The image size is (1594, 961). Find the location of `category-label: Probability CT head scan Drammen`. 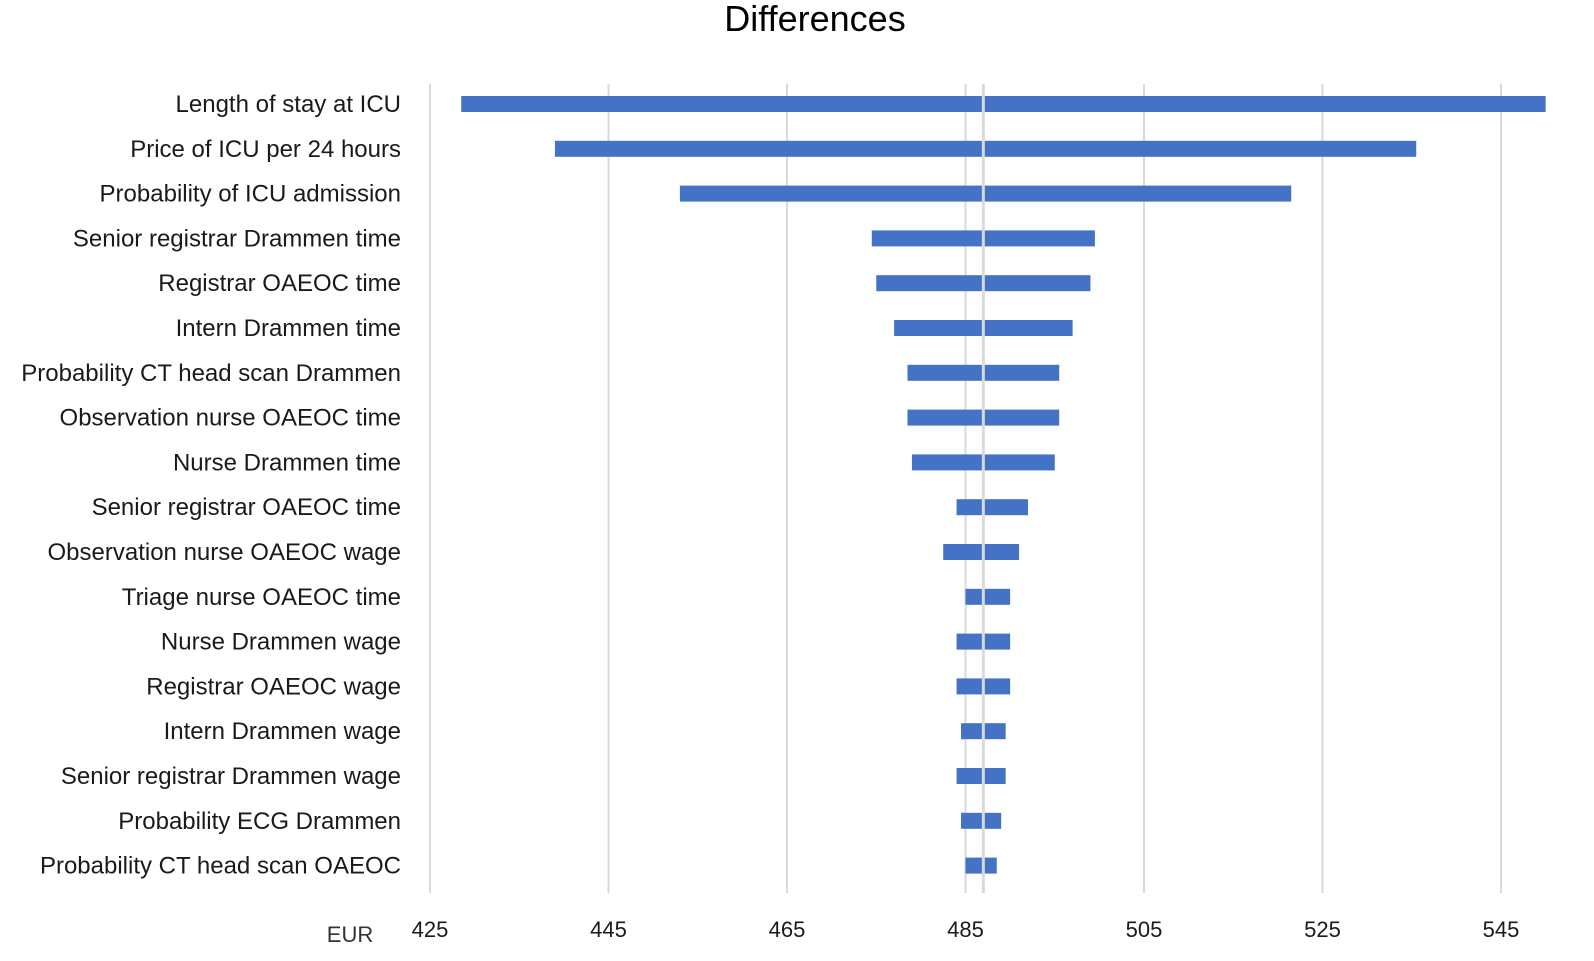

category-label: Probability CT head scan Drammen is located at coordinates (211, 373).